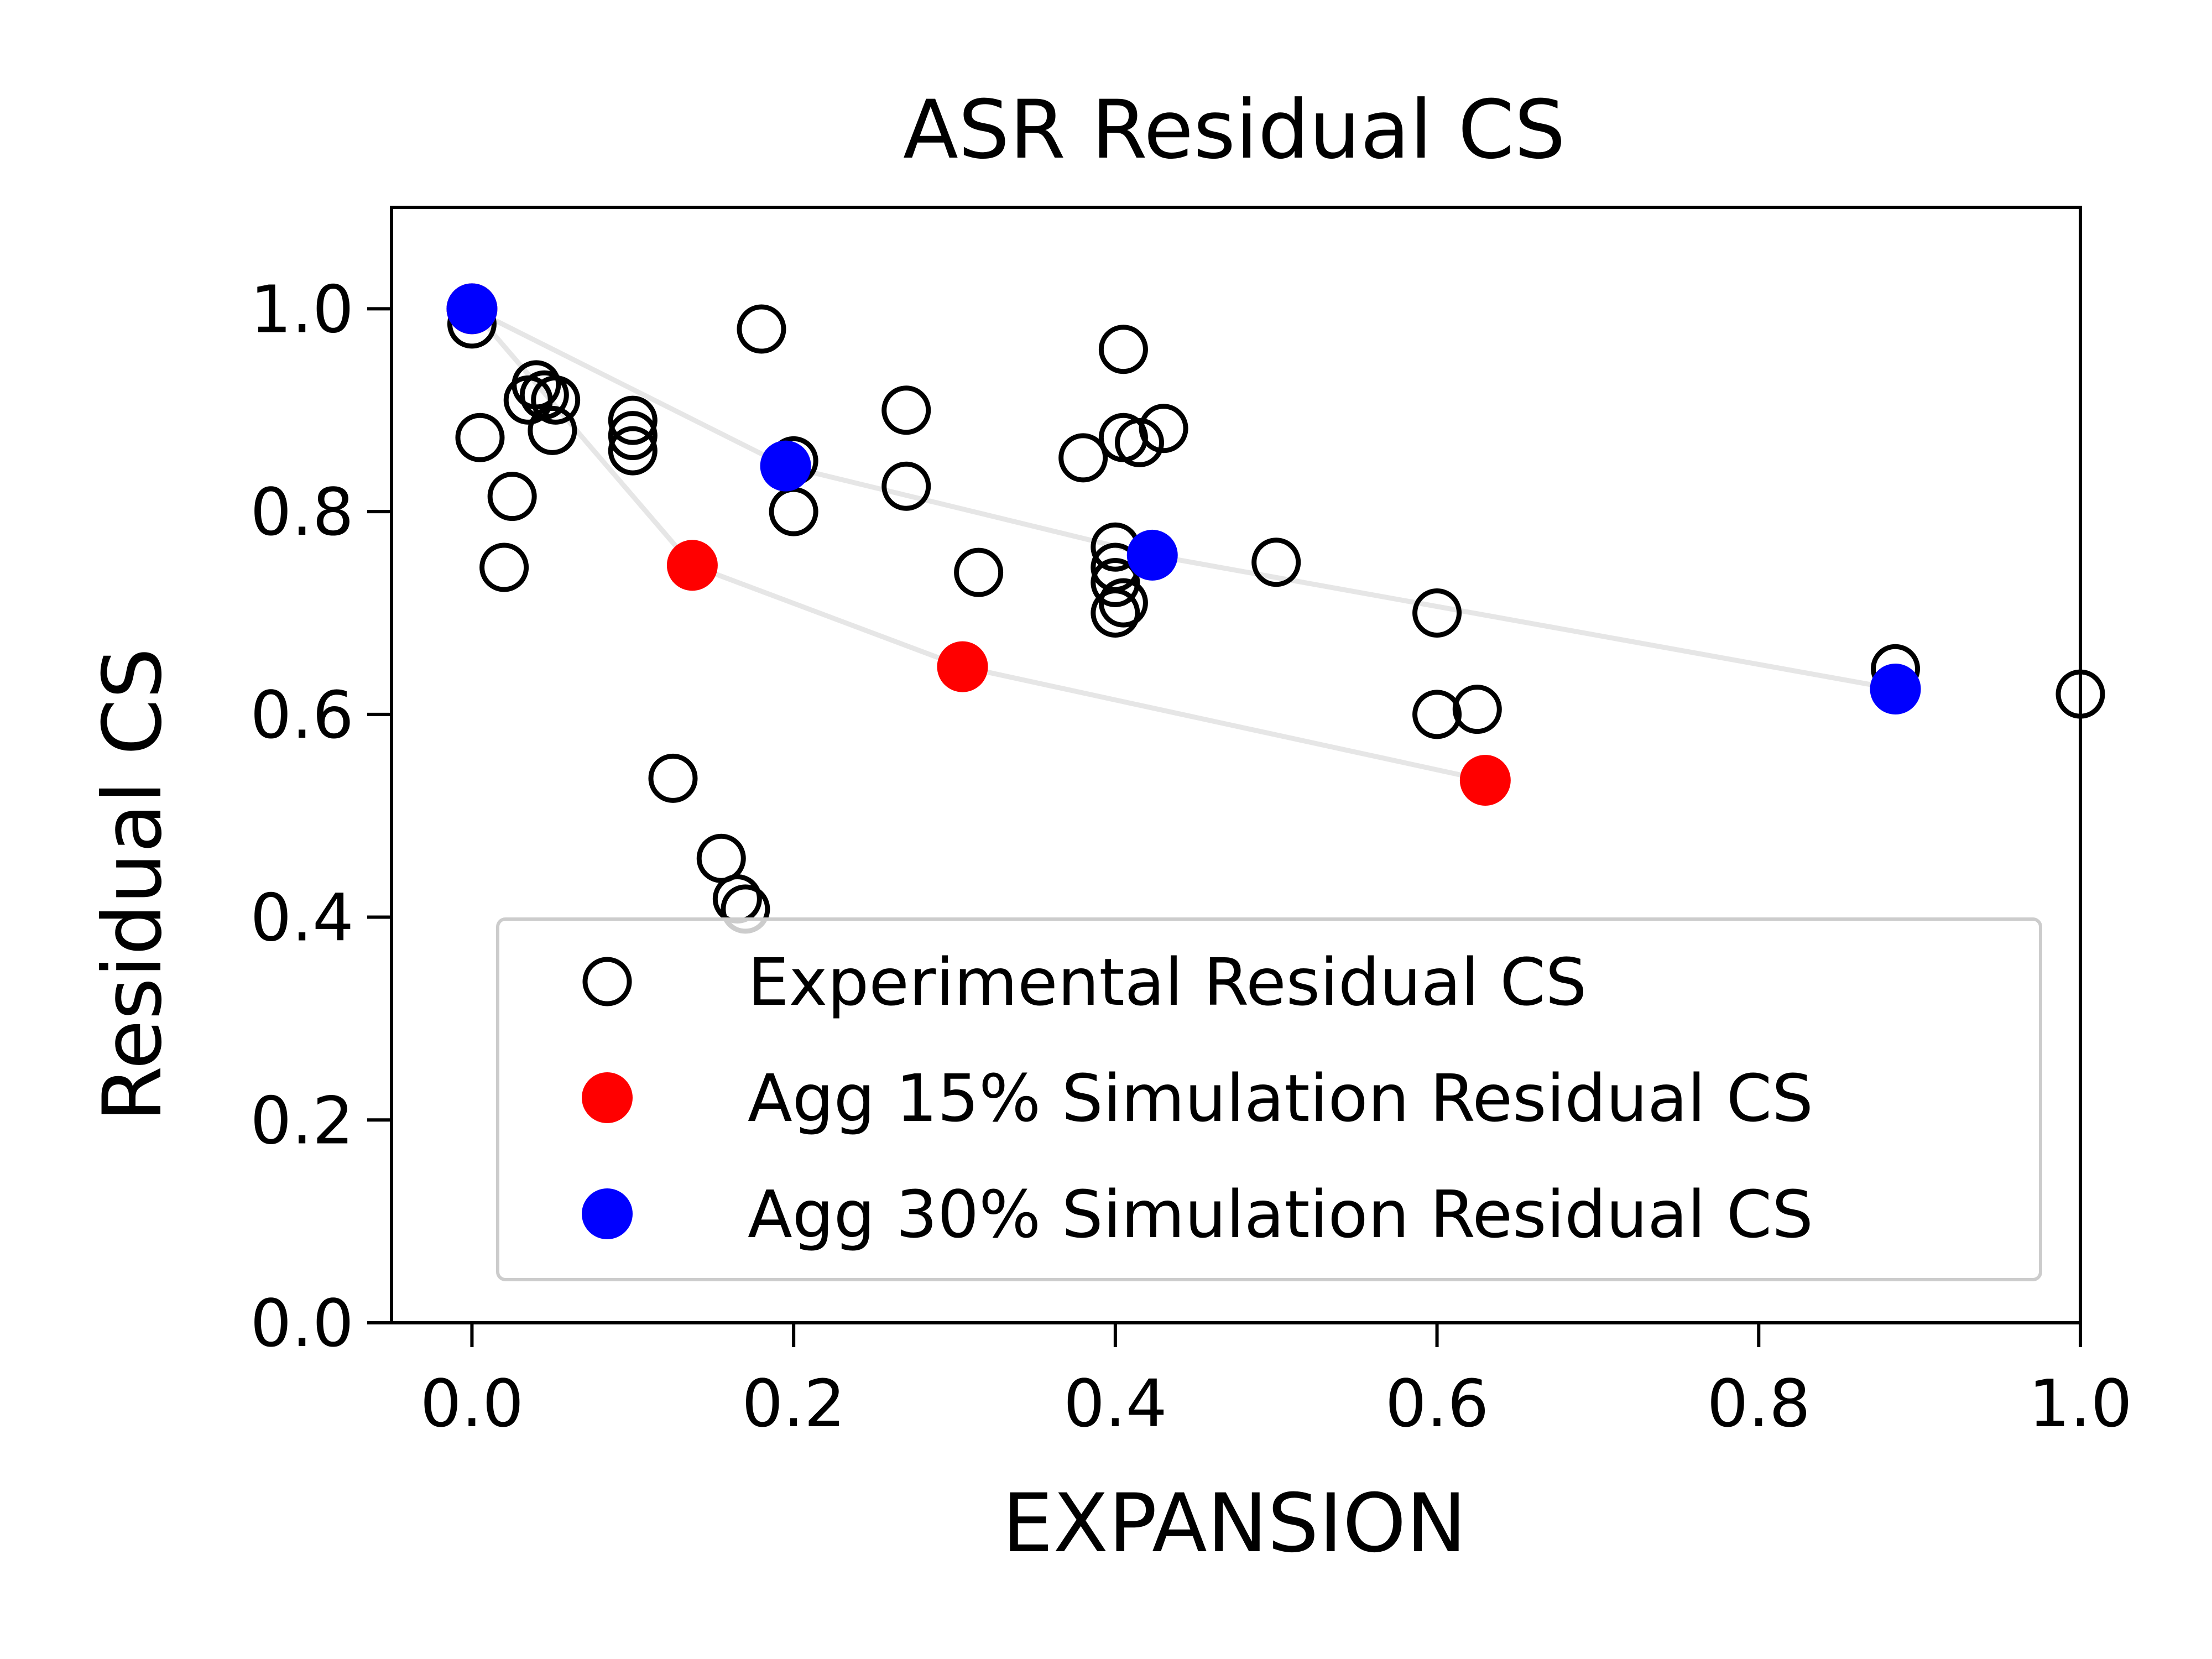 The width and height of the screenshot is (2212, 1659). Describe the element at coordinates (1759, 1404) in the screenshot. I see `x-tick-label: 0.8` at that location.